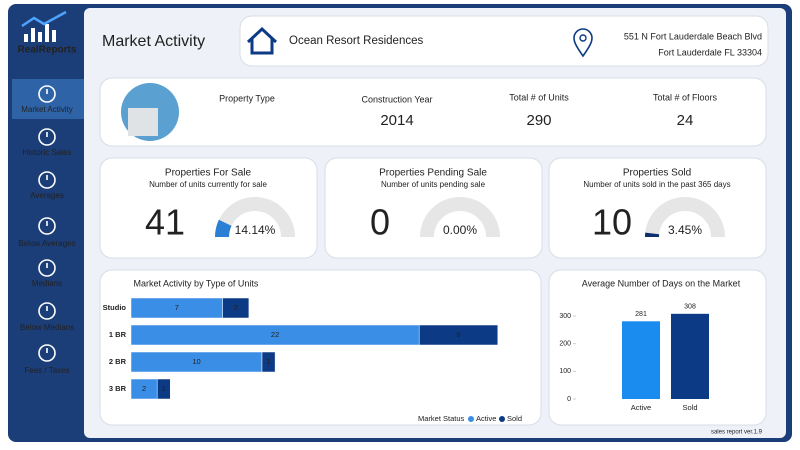 This screenshot has width=800, height=450. What do you see at coordinates (223, 228) in the screenshot?
I see `gauge-fill` at bounding box center [223, 228].